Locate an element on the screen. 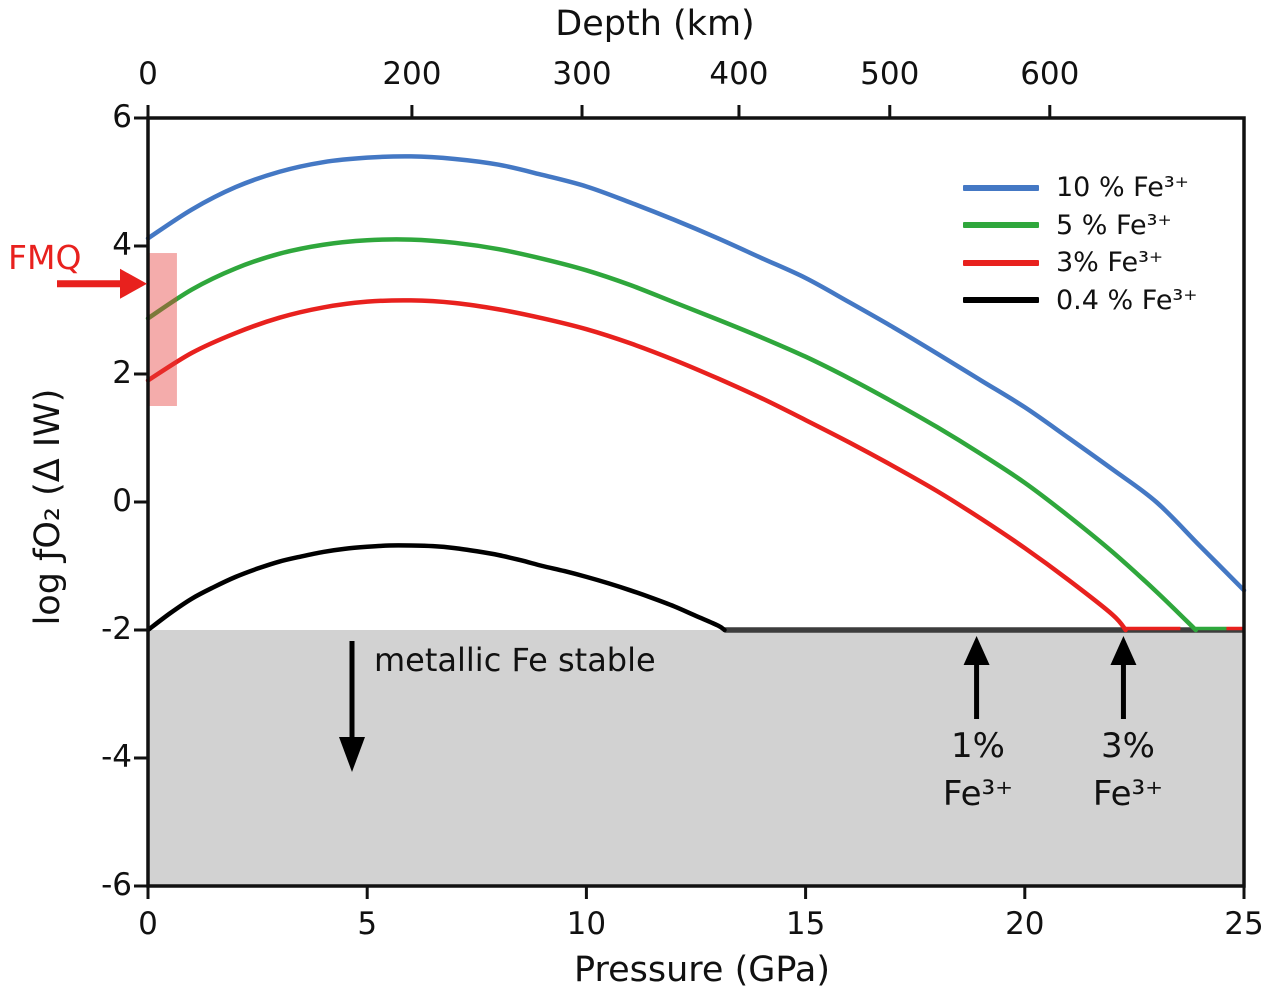 The height and width of the screenshot is (1001, 1280). depth-tick-label: 600 is located at coordinates (1050, 74).